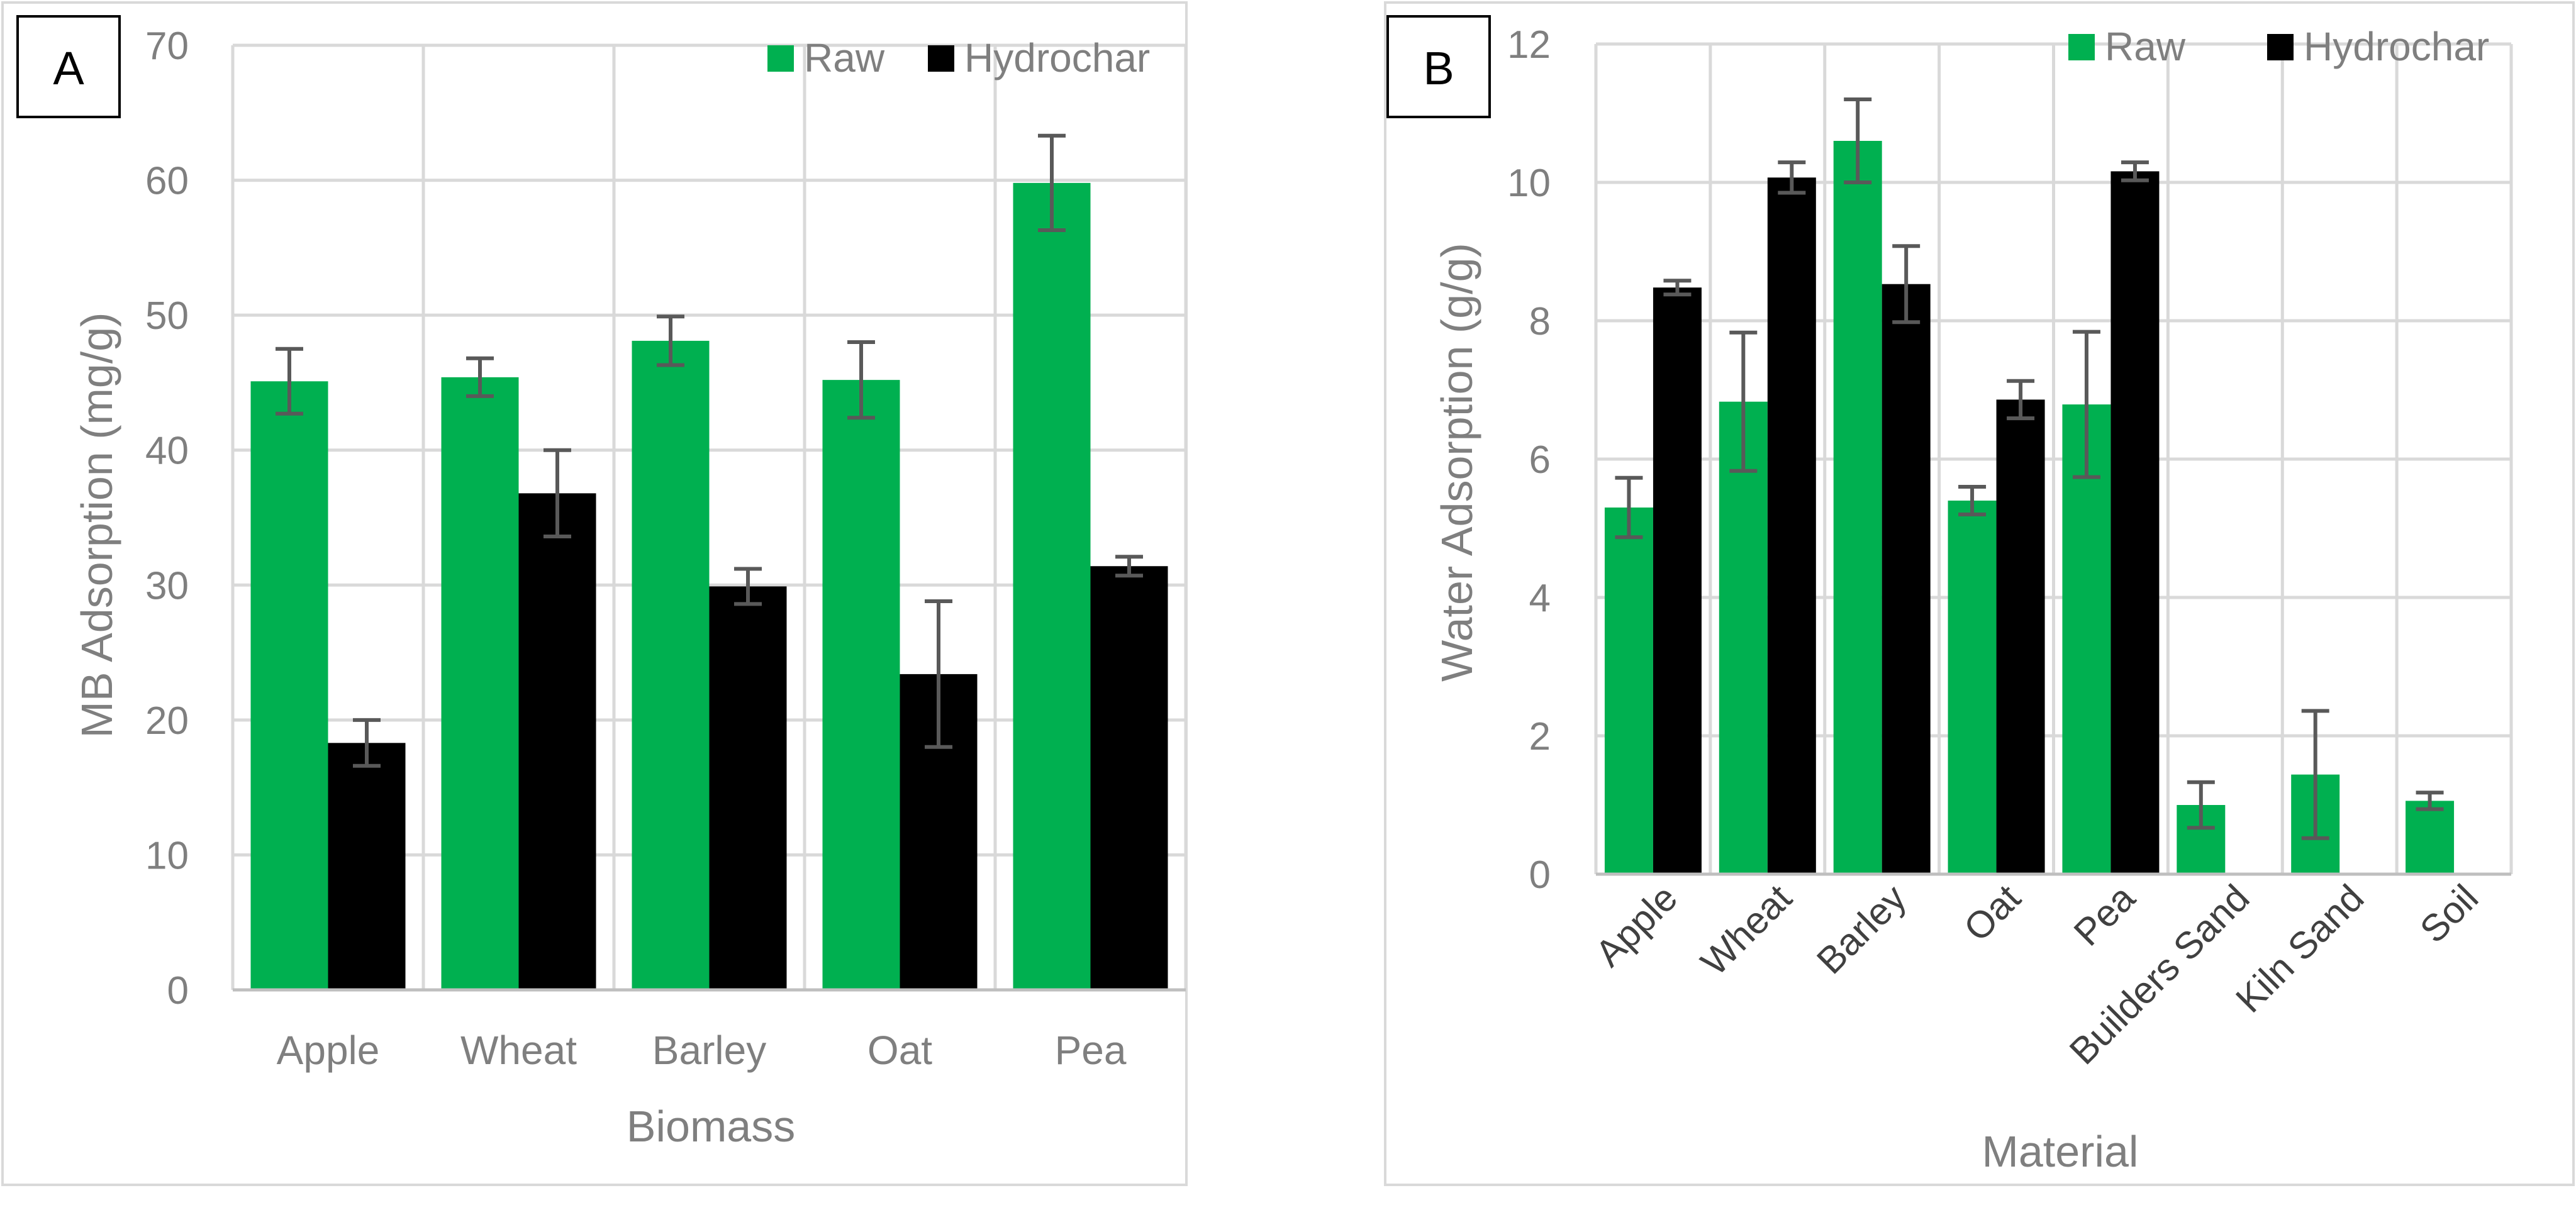 The image size is (2576, 1210). What do you see at coordinates (1857, 507) in the screenshot?
I see `panel-b-bar-raw-barley` at bounding box center [1857, 507].